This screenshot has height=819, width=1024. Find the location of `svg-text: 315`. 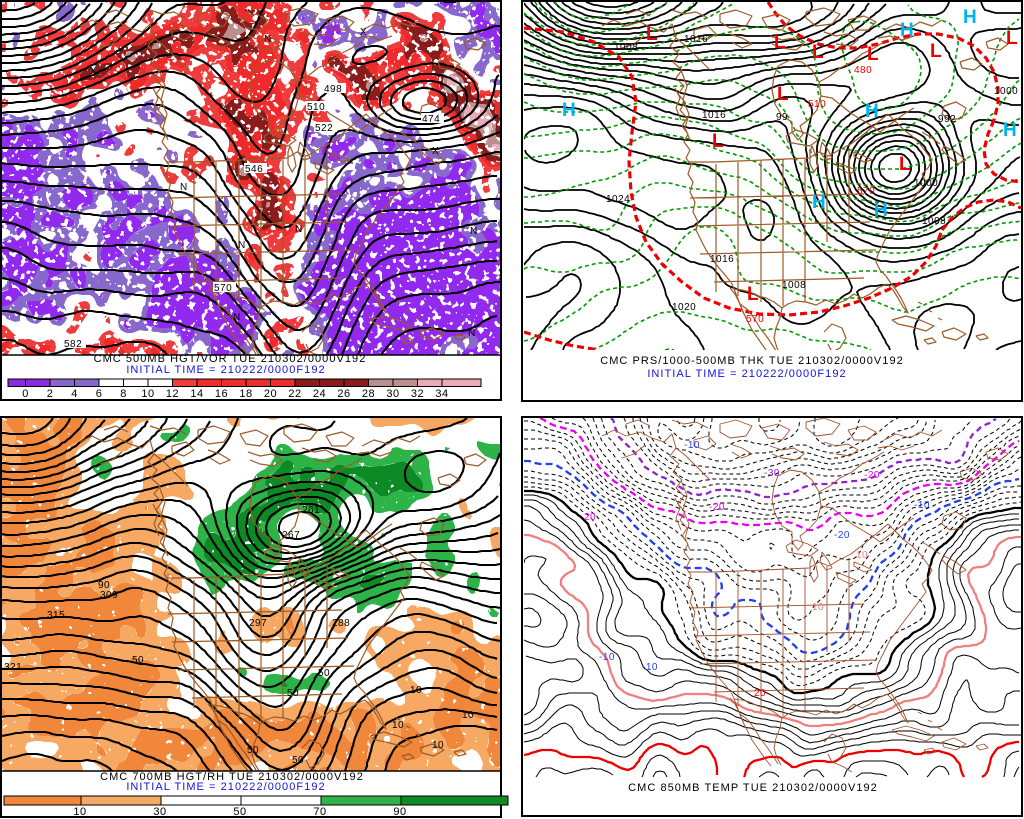

svg-text: 315 is located at coordinates (56, 615).